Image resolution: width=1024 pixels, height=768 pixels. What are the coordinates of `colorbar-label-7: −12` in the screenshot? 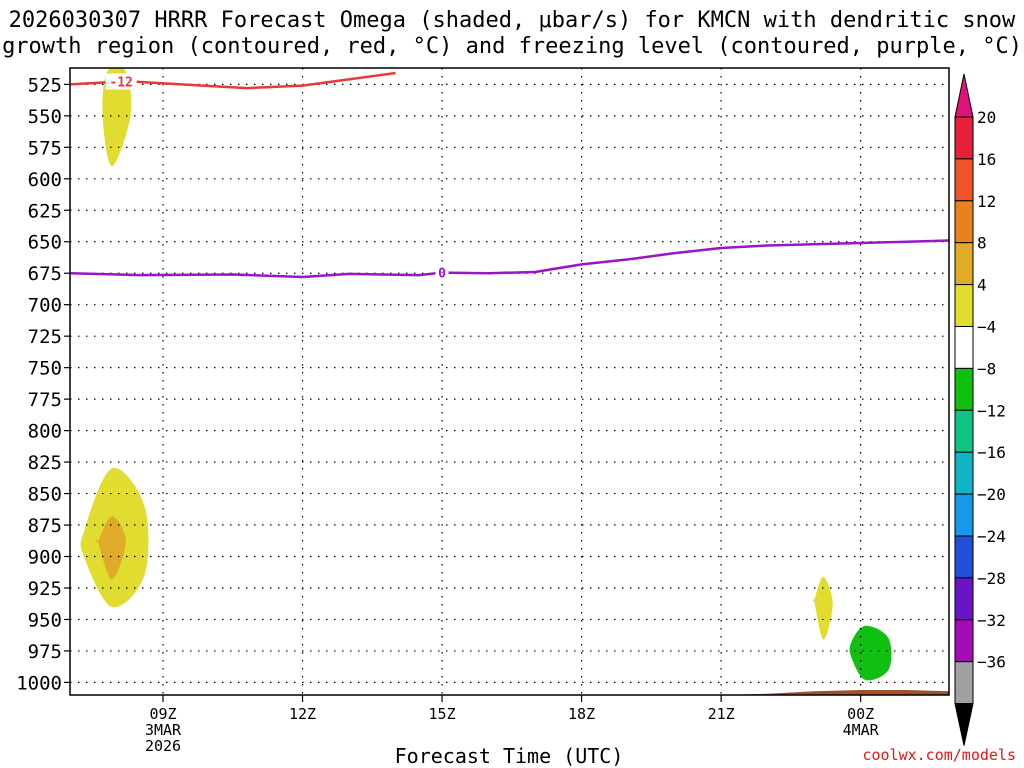 It's located at (991, 410).